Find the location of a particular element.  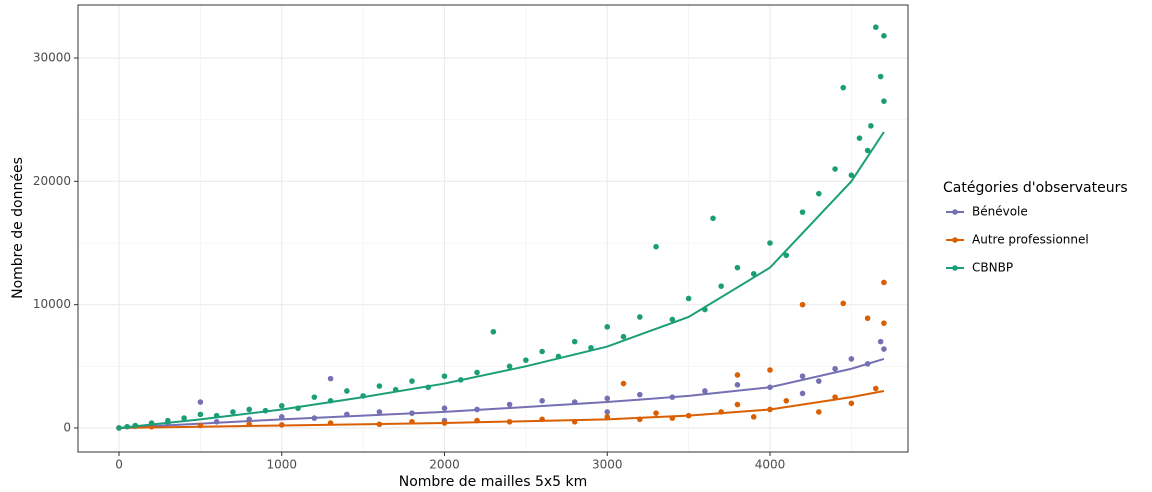

legend-title: Catégories d'observateurs is located at coordinates (1035, 188).